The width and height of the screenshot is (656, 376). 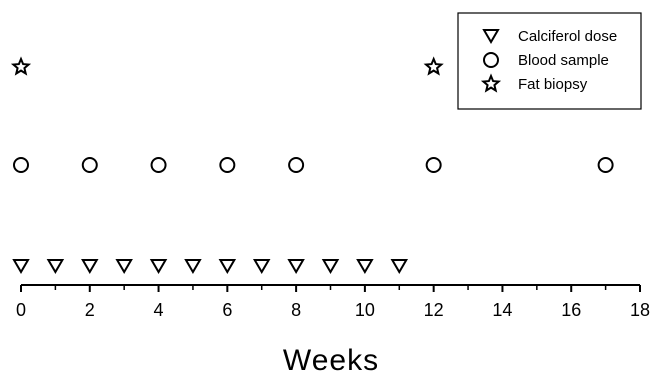 I want to click on legend-label: Calciferol dose, so click(x=567, y=36).